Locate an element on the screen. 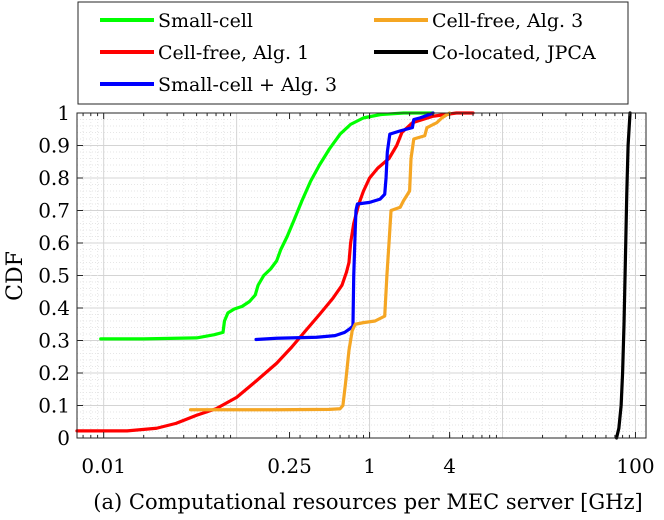 The width and height of the screenshot is (664, 520). y-tick-label: 0 is located at coordinates (63, 438).